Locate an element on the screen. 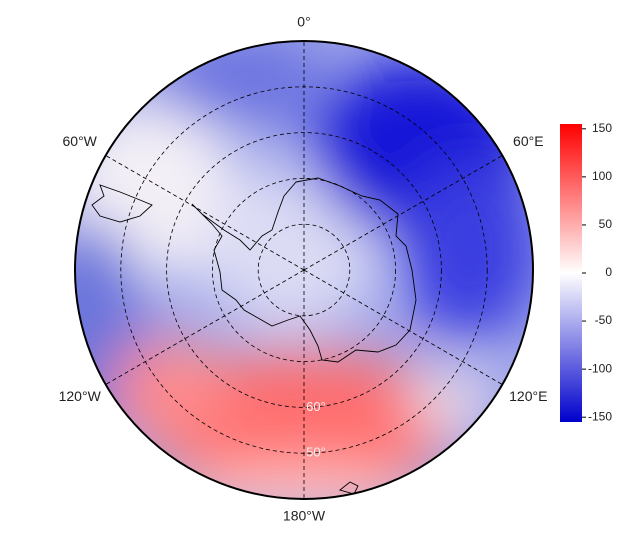  latitude-label: 60° is located at coordinates (316, 406).